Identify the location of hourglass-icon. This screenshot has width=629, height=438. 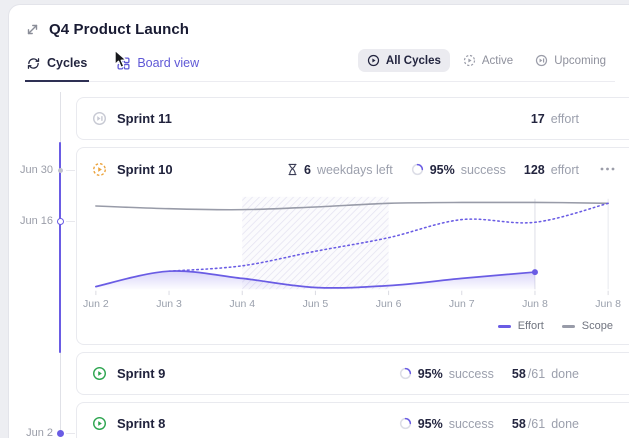
(292, 169).